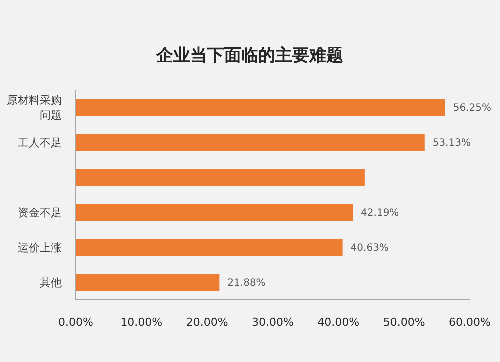  What do you see at coordinates (34, 108) in the screenshot?
I see `y-tick-label: 原材料采购问题` at bounding box center [34, 108].